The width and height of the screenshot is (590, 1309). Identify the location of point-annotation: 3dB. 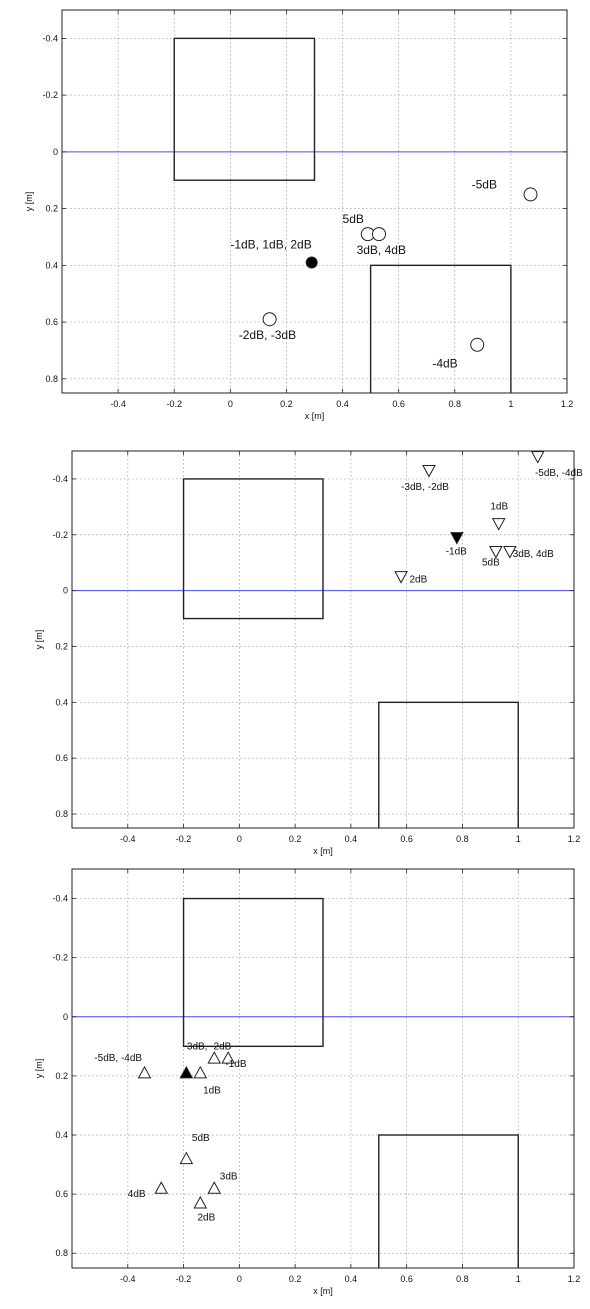
(229, 1176).